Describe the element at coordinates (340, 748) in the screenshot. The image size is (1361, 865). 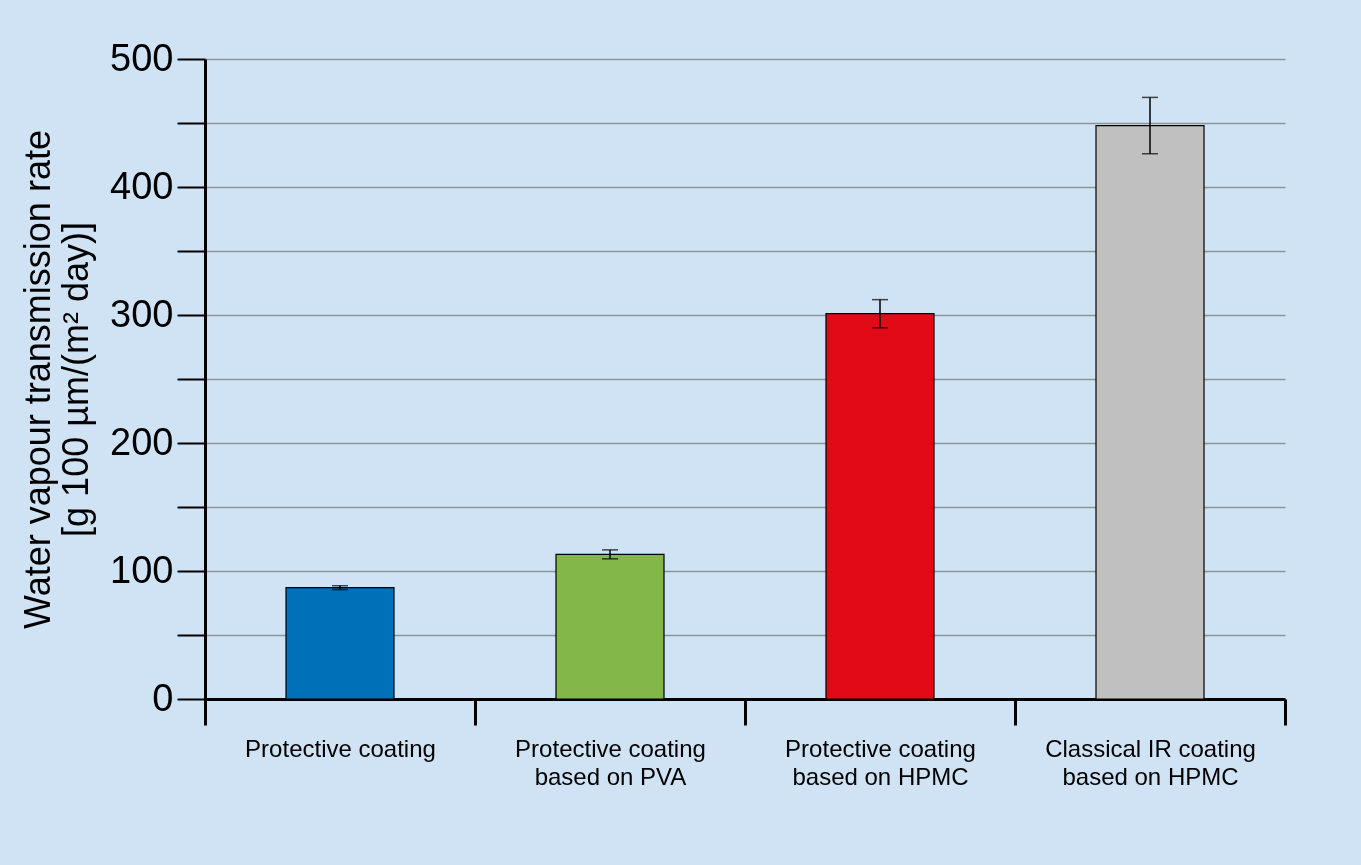
I see `x-tick-label: Protective coating` at that location.